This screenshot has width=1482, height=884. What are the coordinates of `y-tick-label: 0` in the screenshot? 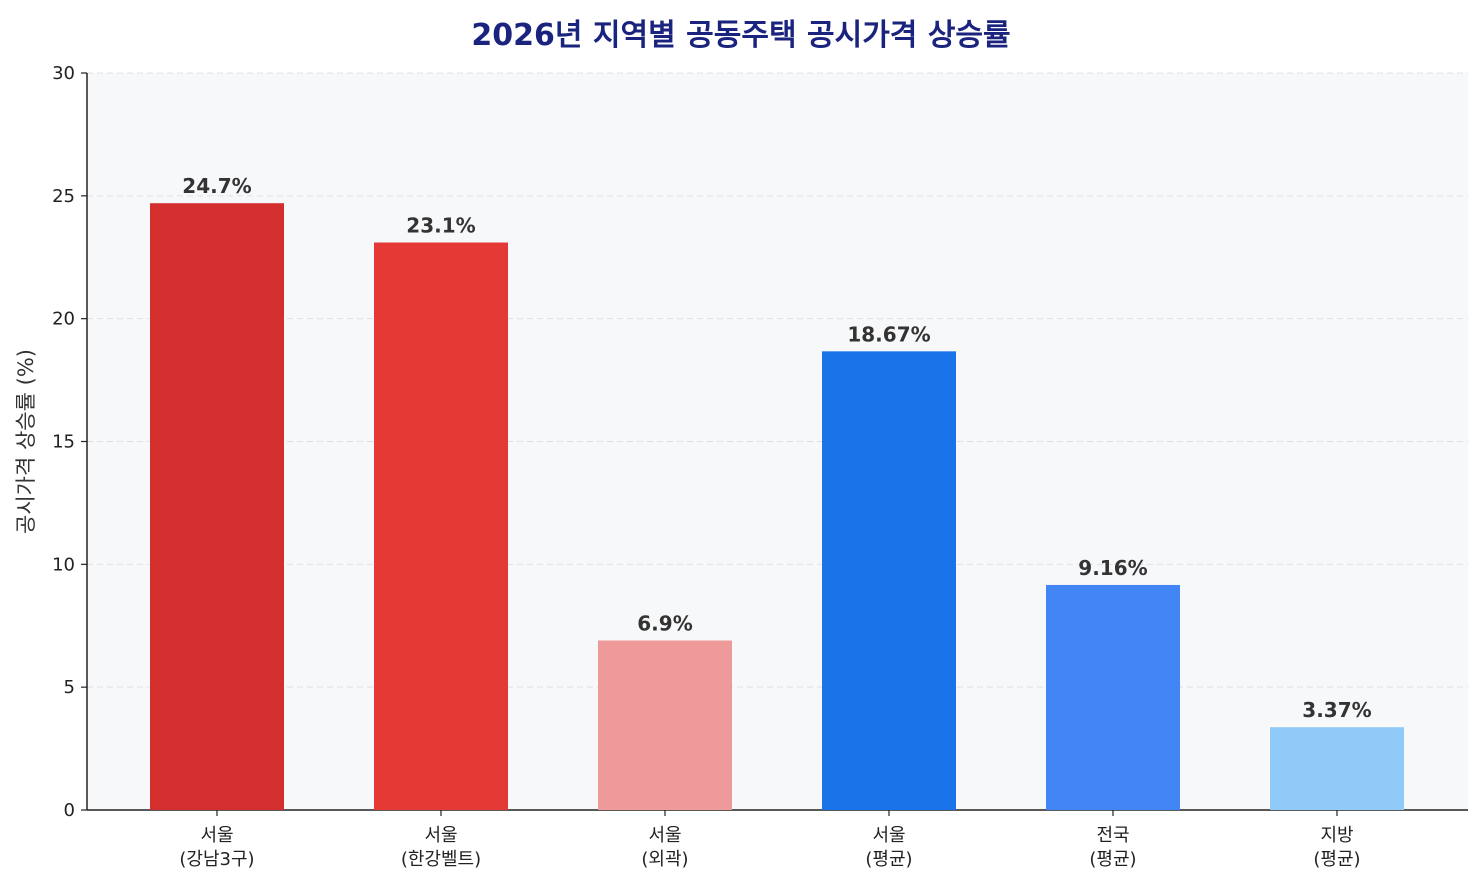 It's located at (69, 810).